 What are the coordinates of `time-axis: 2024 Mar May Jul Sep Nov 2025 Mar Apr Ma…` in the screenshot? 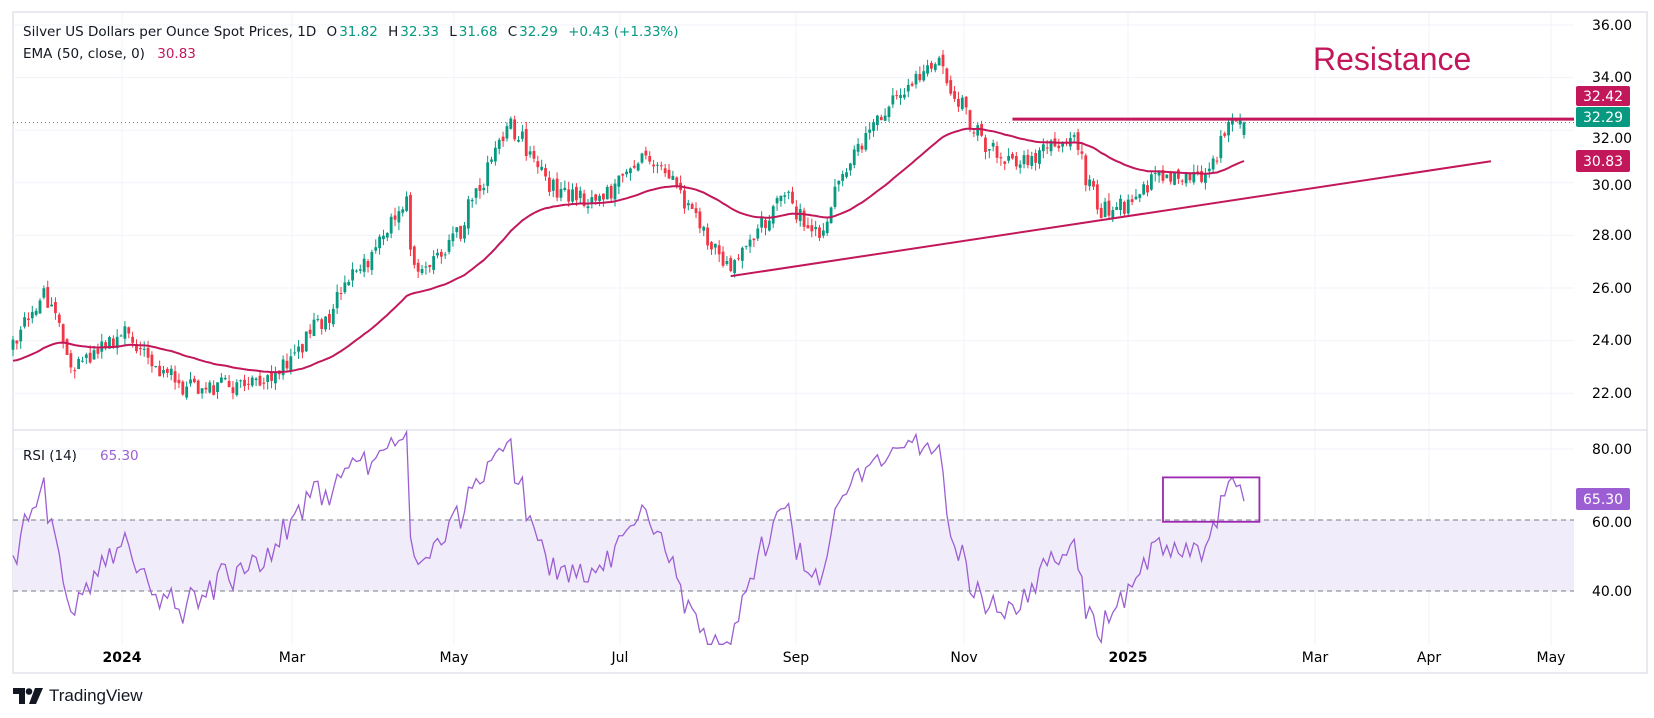 It's located at (834, 658).